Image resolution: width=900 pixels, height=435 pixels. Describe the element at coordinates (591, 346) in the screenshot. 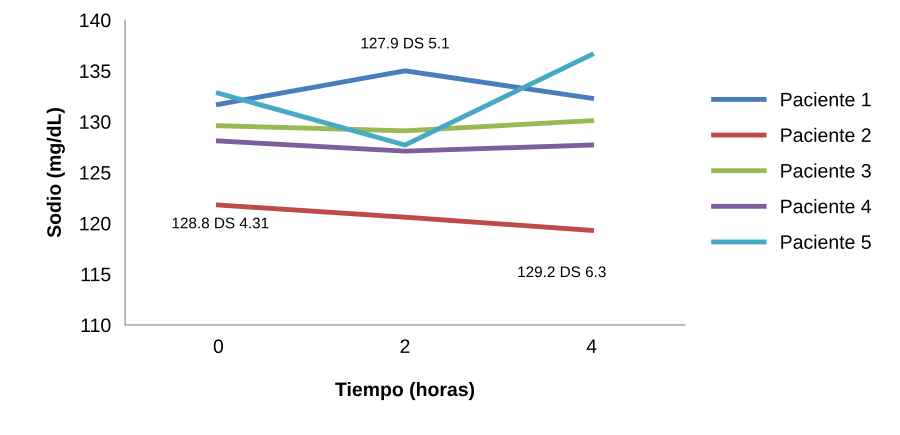

I see `x-tick-label: 4` at that location.